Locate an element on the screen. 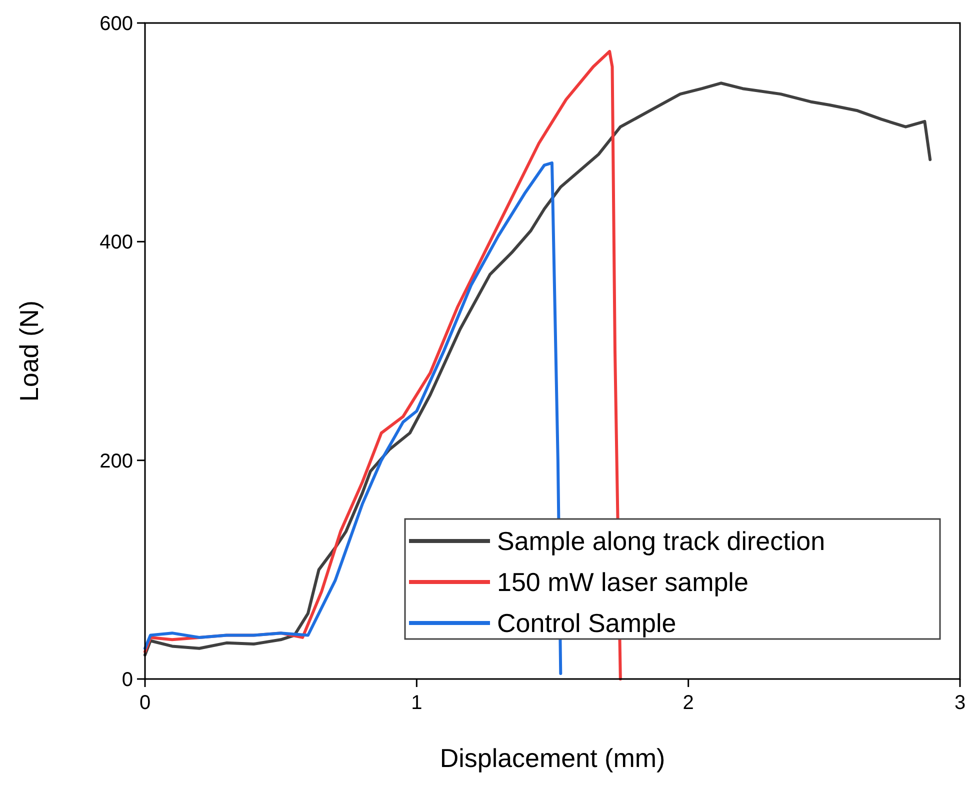  y-tick-label: 0 is located at coordinates (127, 680).